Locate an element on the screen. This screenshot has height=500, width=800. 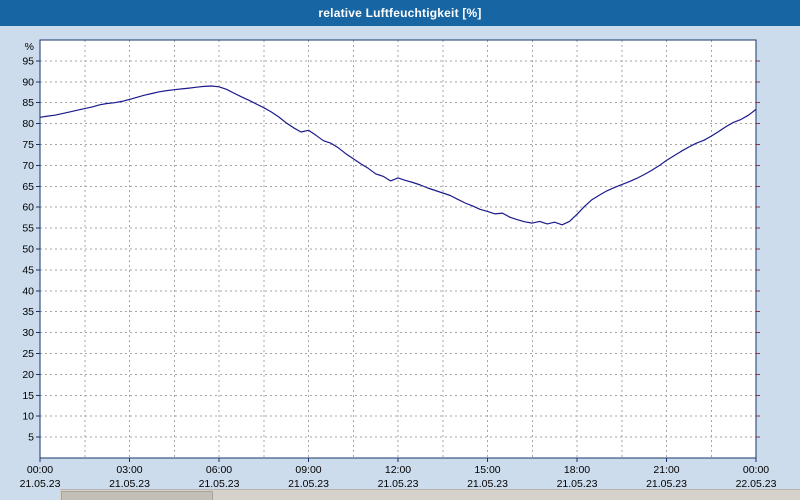
x-tick-label: 03:00 is located at coordinates (129, 470).